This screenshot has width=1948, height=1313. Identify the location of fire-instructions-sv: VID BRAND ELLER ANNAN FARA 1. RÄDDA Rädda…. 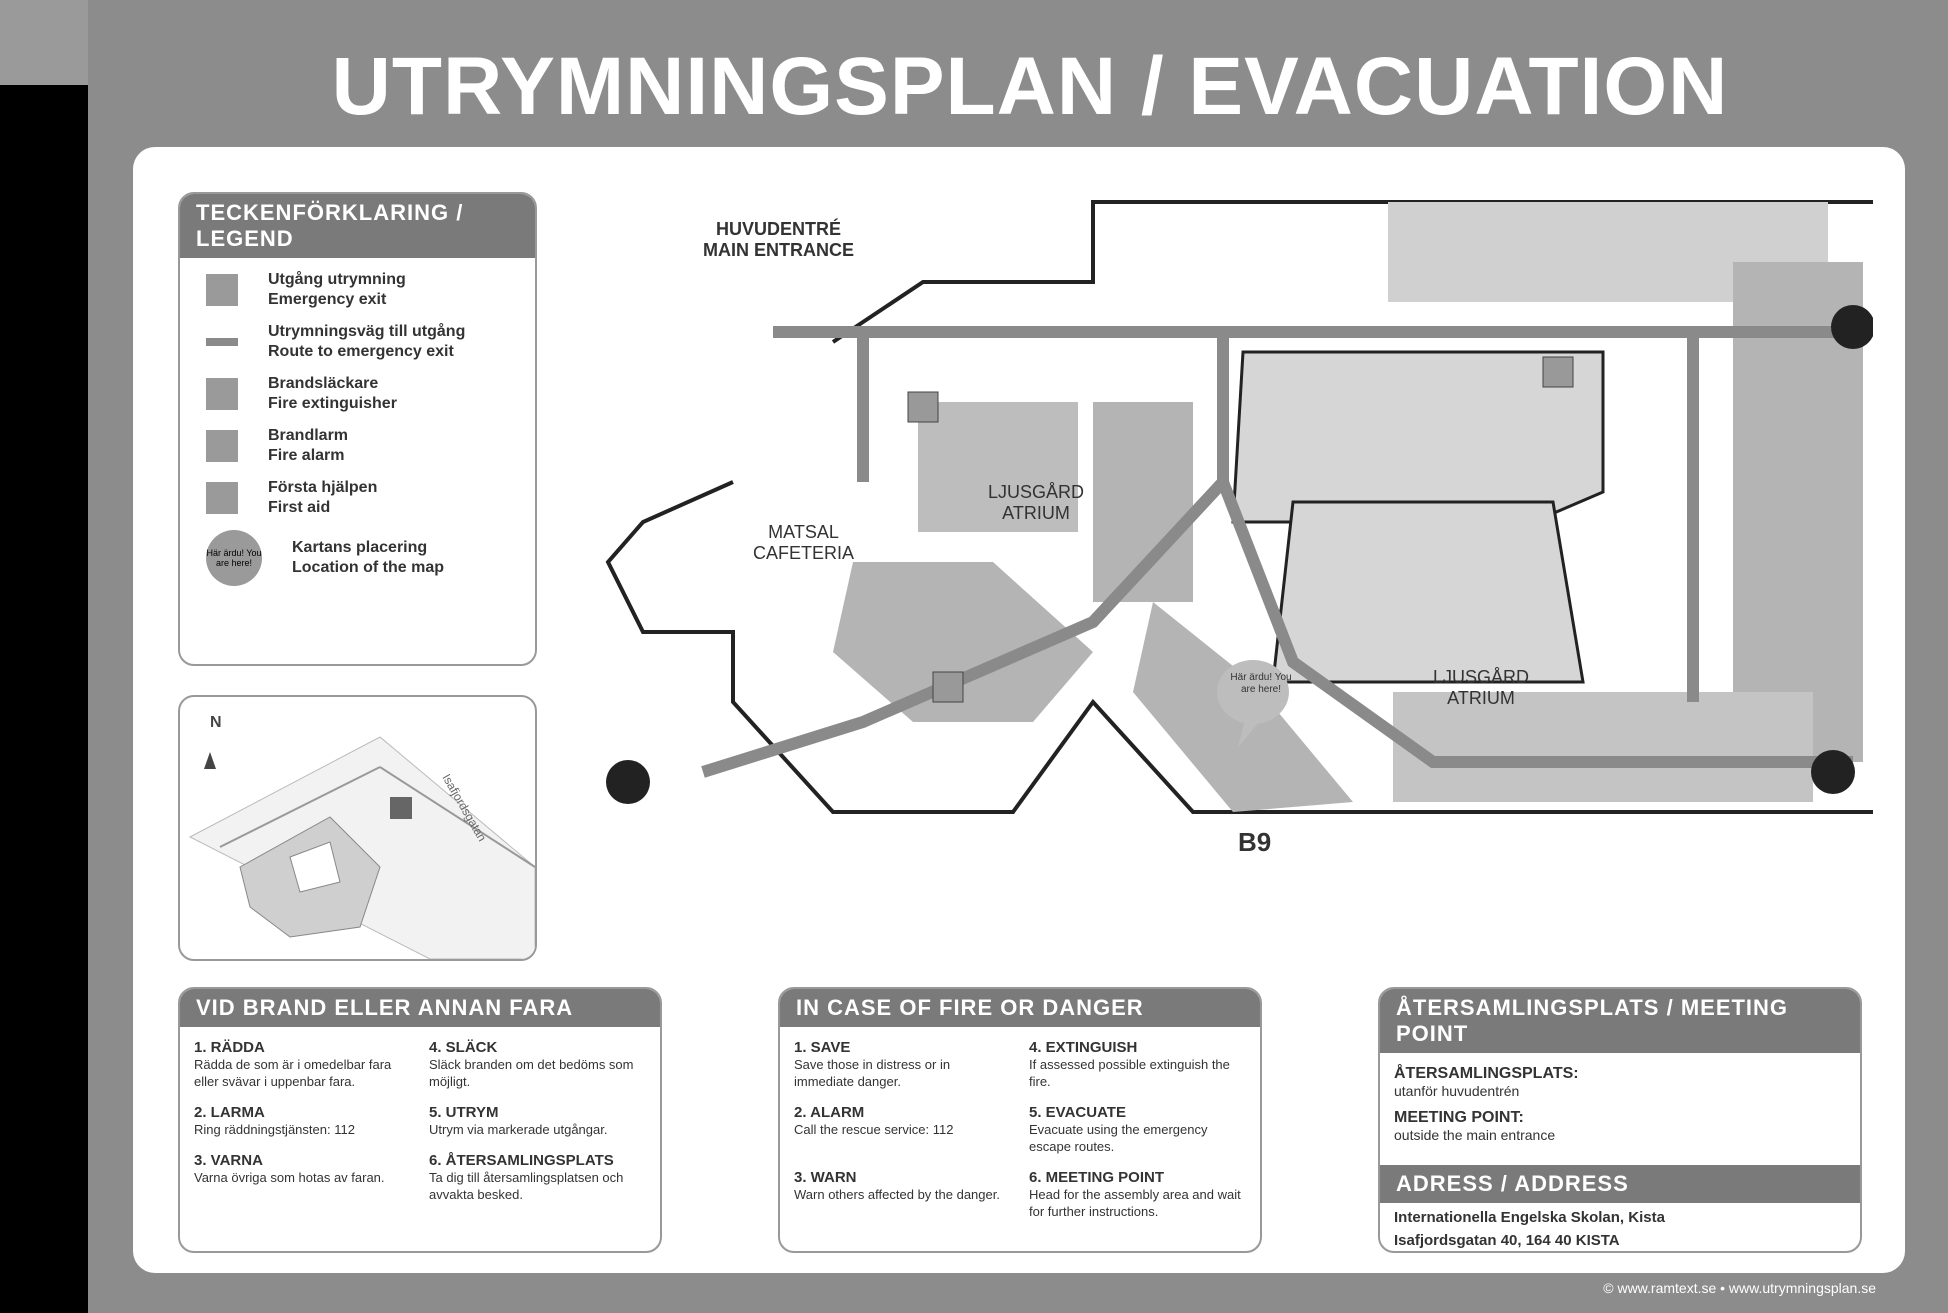
(420, 1120).